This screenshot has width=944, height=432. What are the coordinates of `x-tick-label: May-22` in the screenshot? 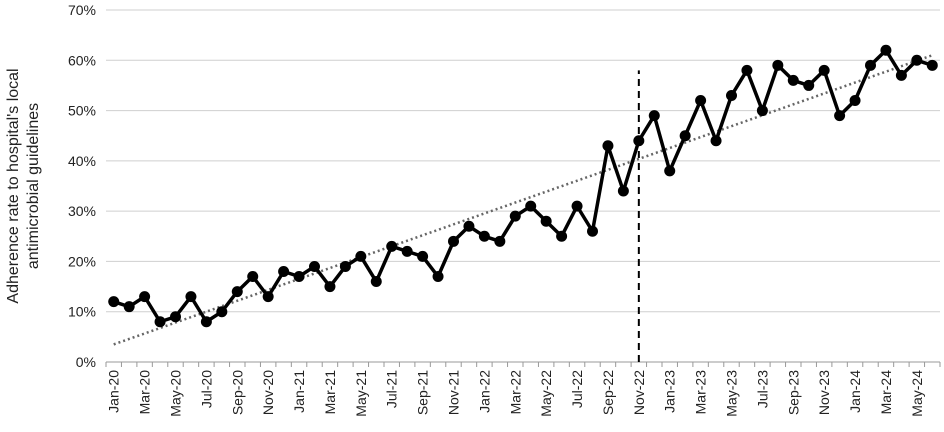 It's located at (546, 393).